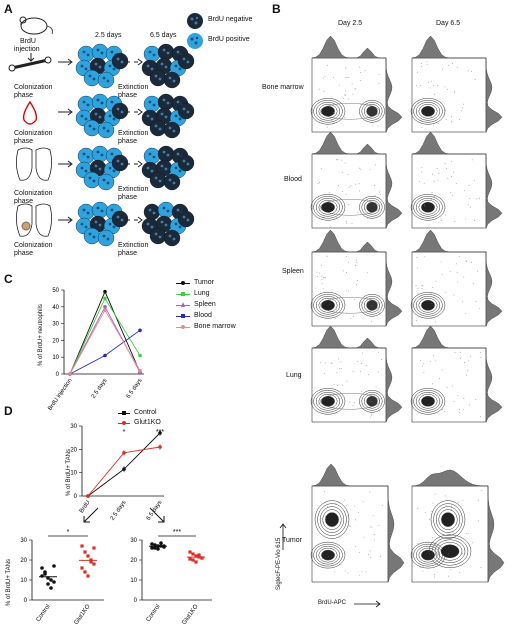 This screenshot has height=630, width=520. I want to click on d-ytick-label: 20, so click(73, 450).